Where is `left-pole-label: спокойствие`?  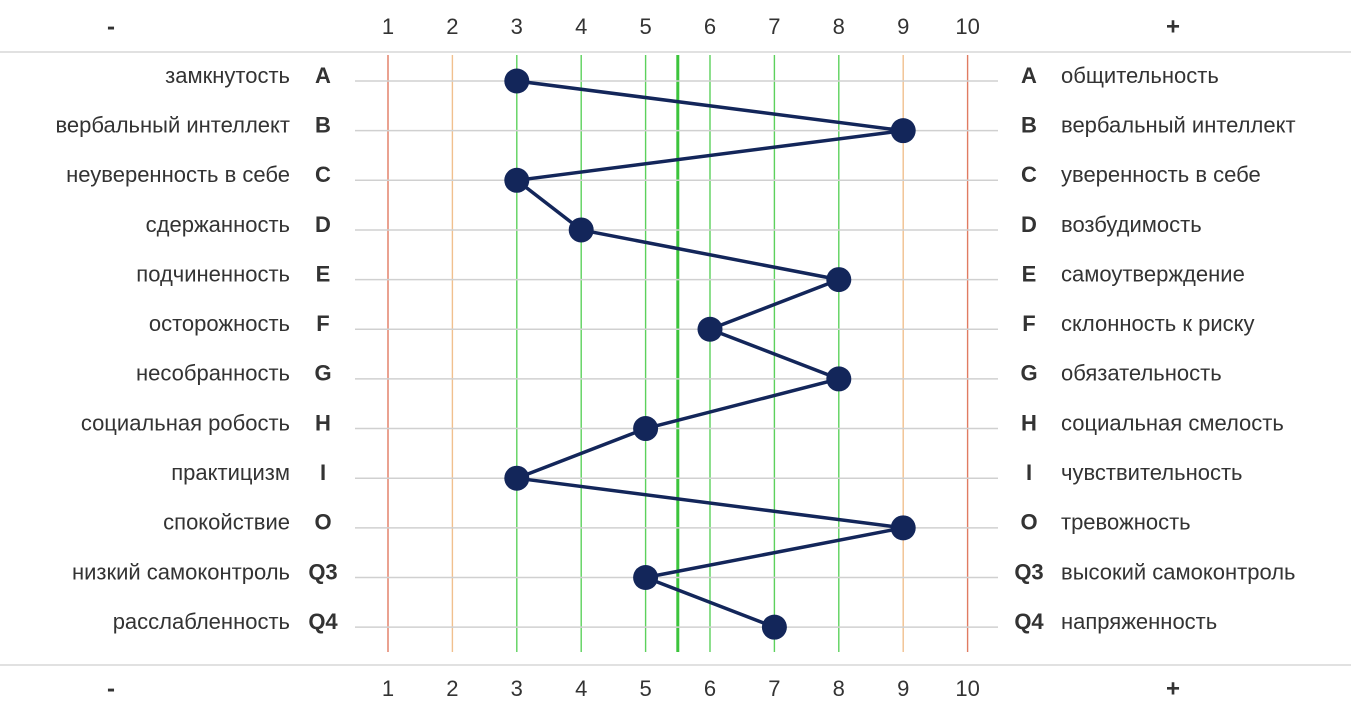
left-pole-label: спокойствие is located at coordinates (226, 522).